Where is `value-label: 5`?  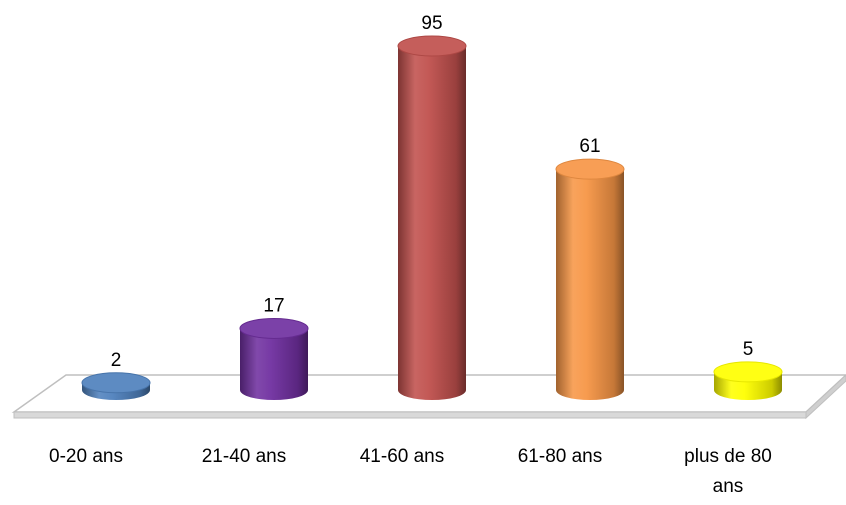 value-label: 5 is located at coordinates (748, 349).